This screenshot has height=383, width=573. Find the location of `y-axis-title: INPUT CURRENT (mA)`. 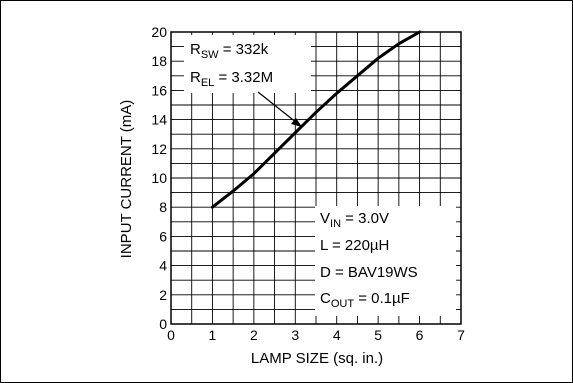

y-axis-title: INPUT CURRENT (mA) is located at coordinates (126, 179).